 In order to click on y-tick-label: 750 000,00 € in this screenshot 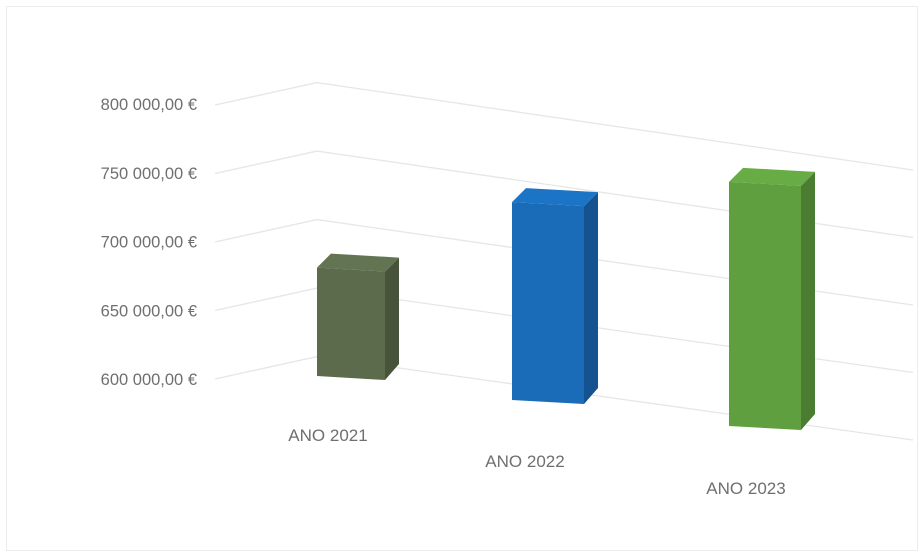, I will do `click(149, 174)`.